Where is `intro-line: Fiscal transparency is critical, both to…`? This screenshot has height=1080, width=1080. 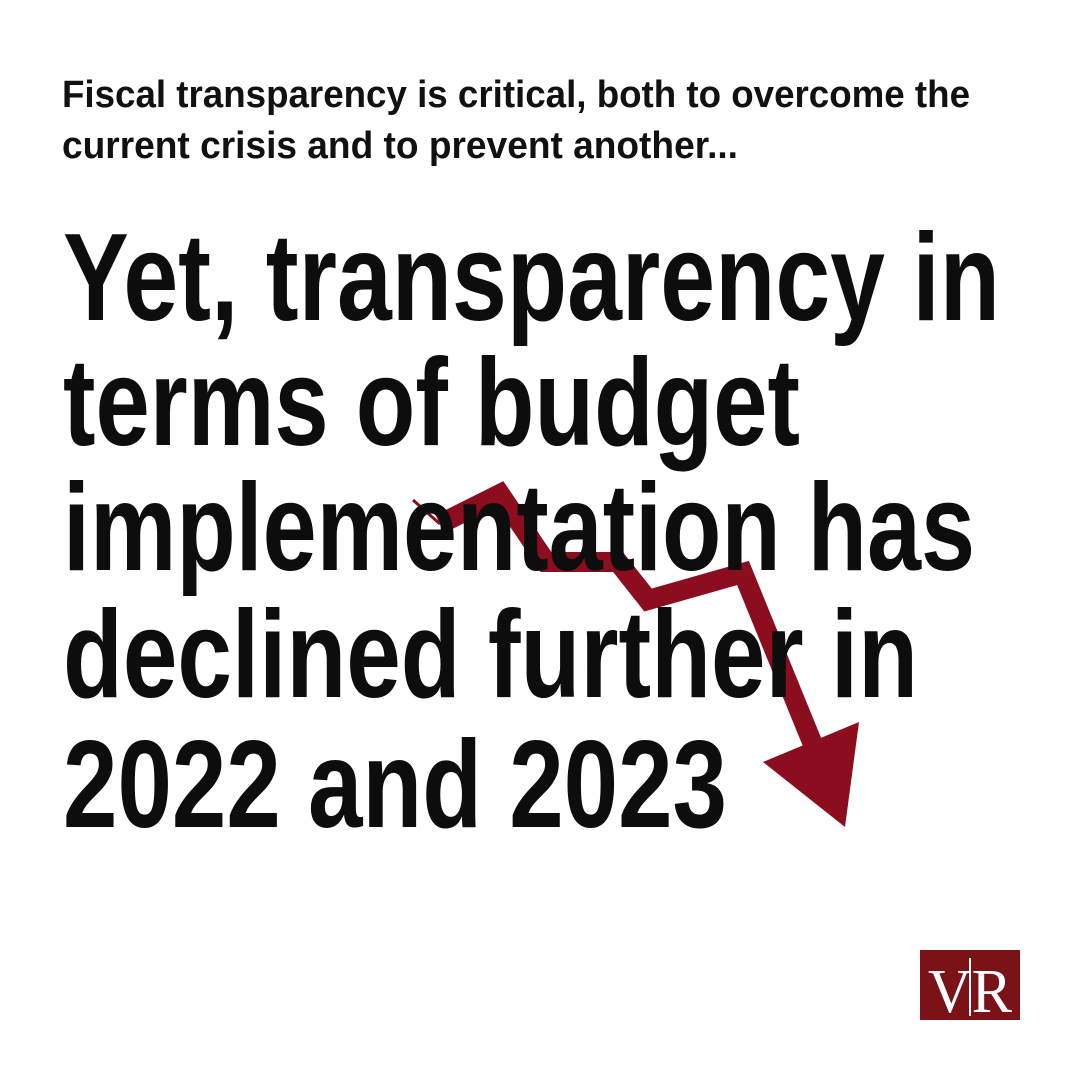
intro-line: Fiscal transparency is critical, both to… is located at coordinates (516, 95).